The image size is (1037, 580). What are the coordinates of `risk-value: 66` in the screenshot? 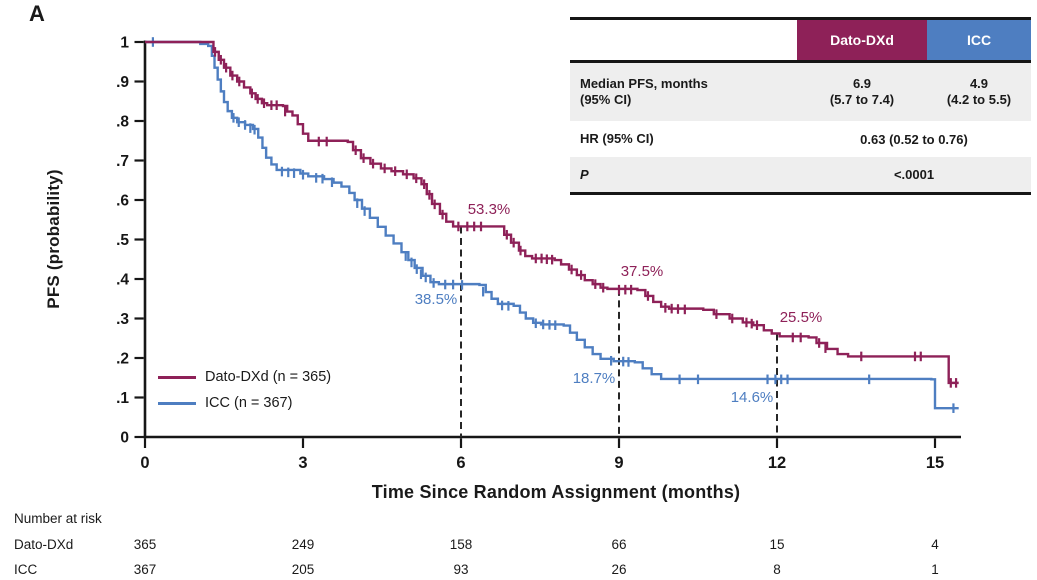 It's located at (619, 544).